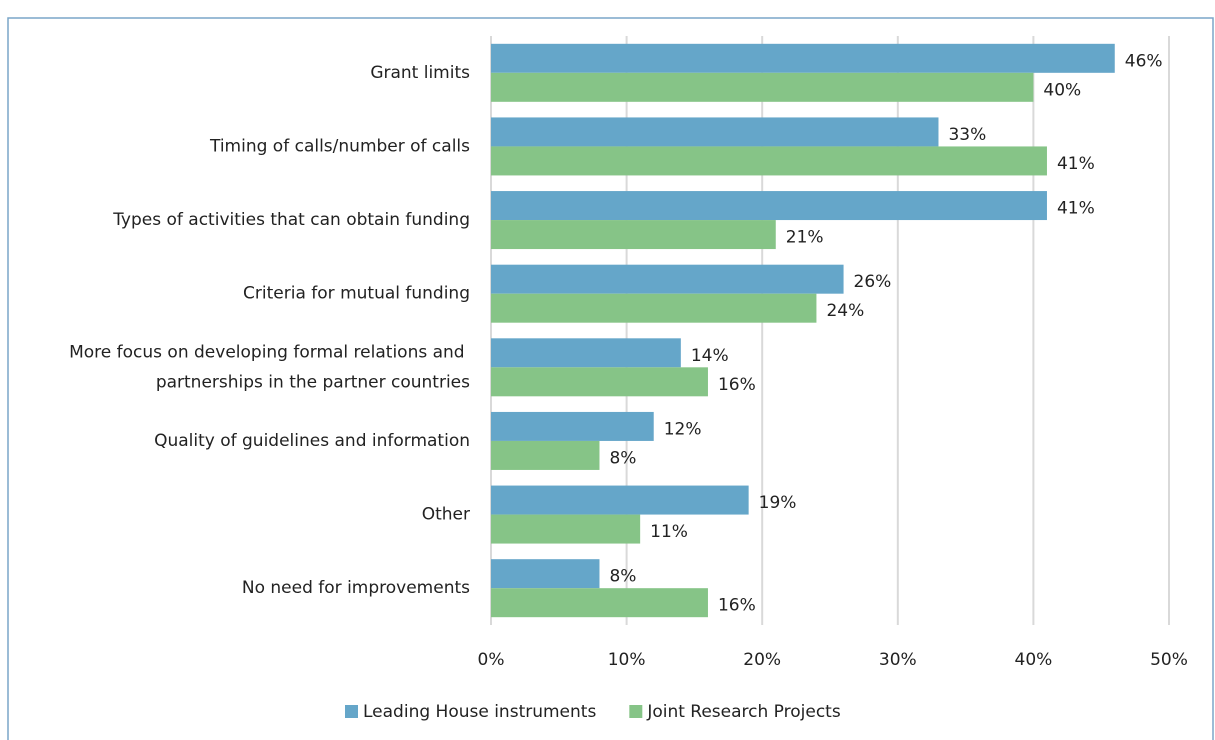  I want to click on x-tick-label: 0%, so click(491, 660).